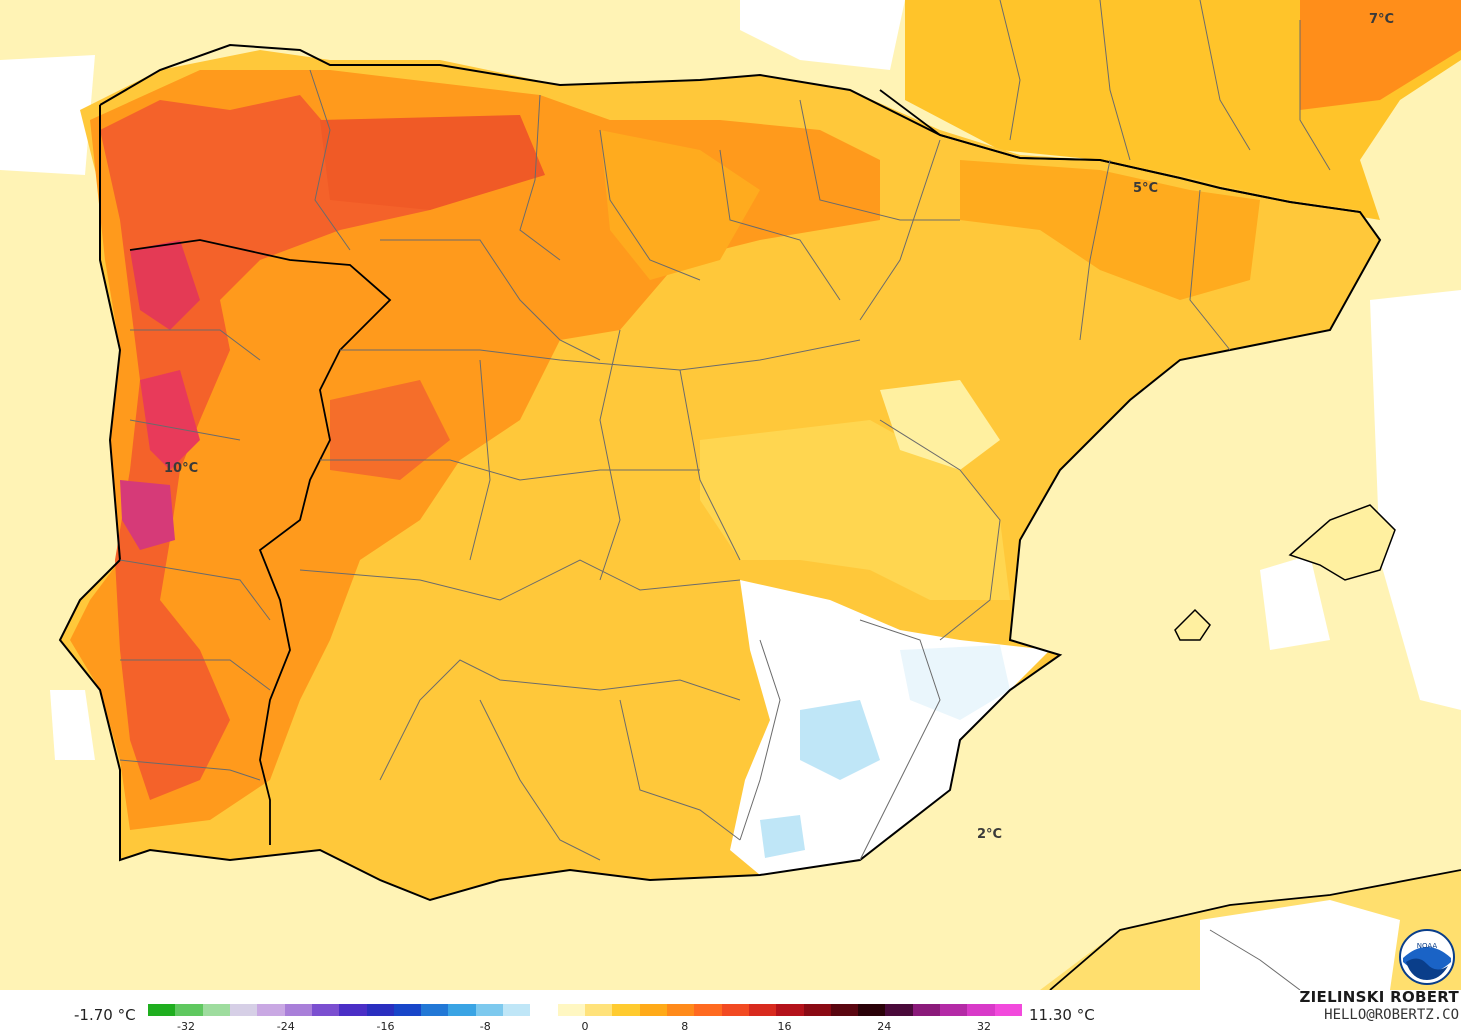 The width and height of the screenshot is (1461, 1035). I want to click on africa-coastline, so click(1255, 929).